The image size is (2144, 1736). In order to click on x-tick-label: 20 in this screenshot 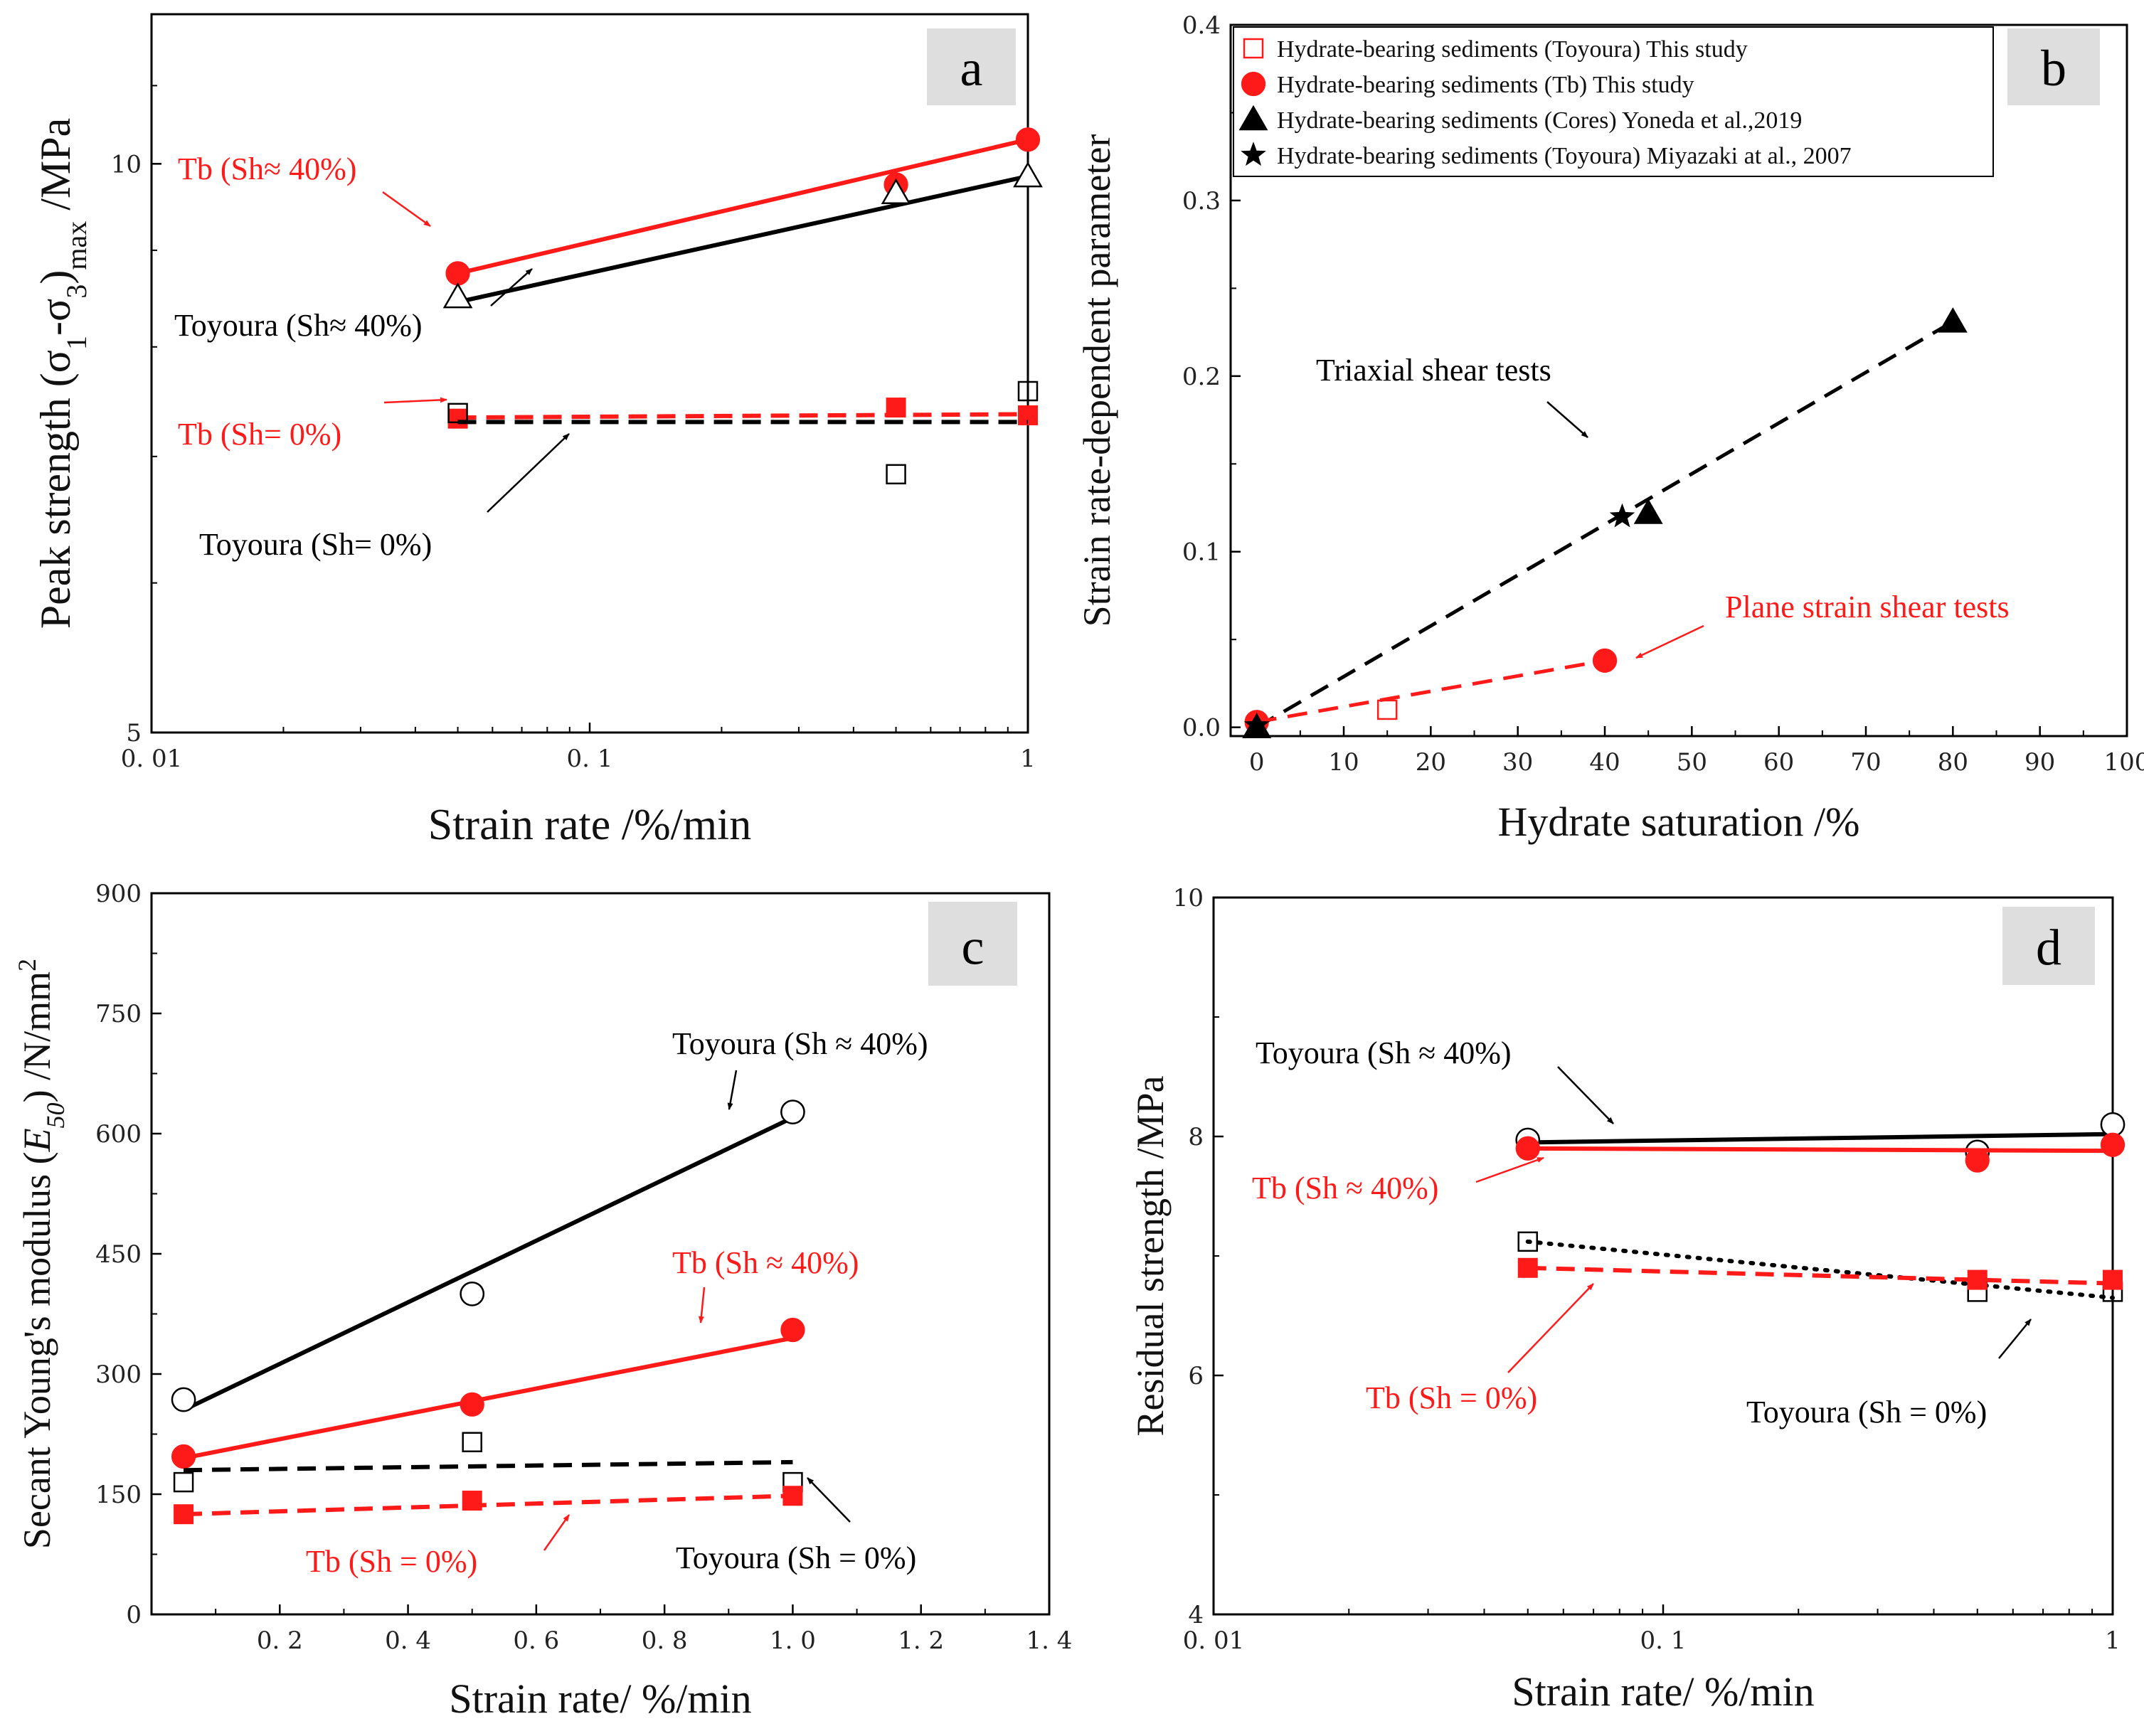, I will do `click(1431, 762)`.